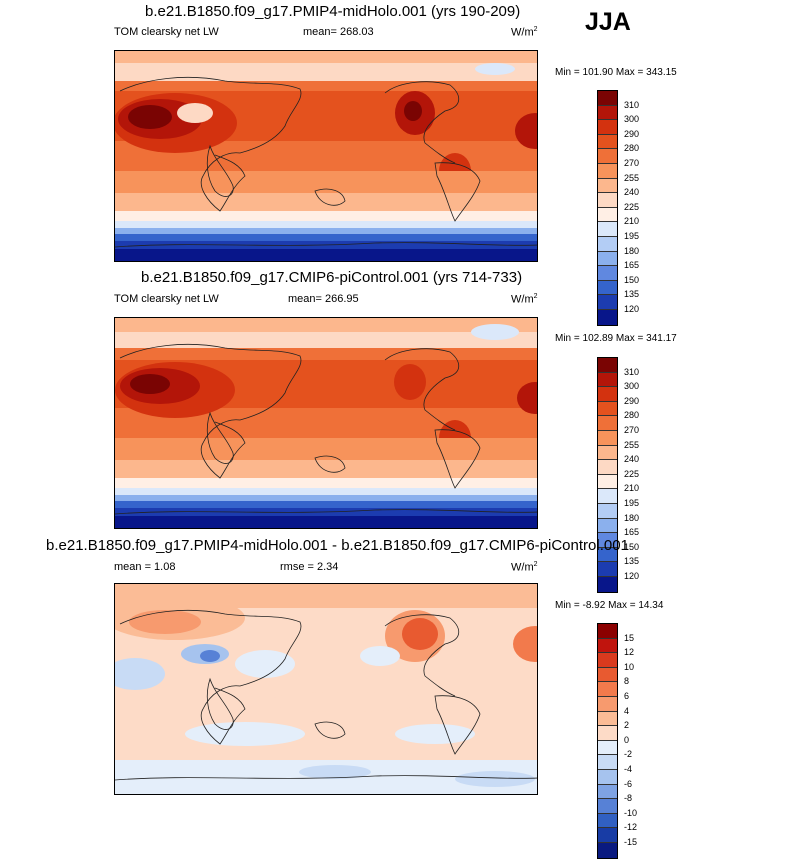  What do you see at coordinates (616, 72) in the screenshot?
I see `panel-1-minmax: Min = 101.90 Max = 343.15` at bounding box center [616, 72].